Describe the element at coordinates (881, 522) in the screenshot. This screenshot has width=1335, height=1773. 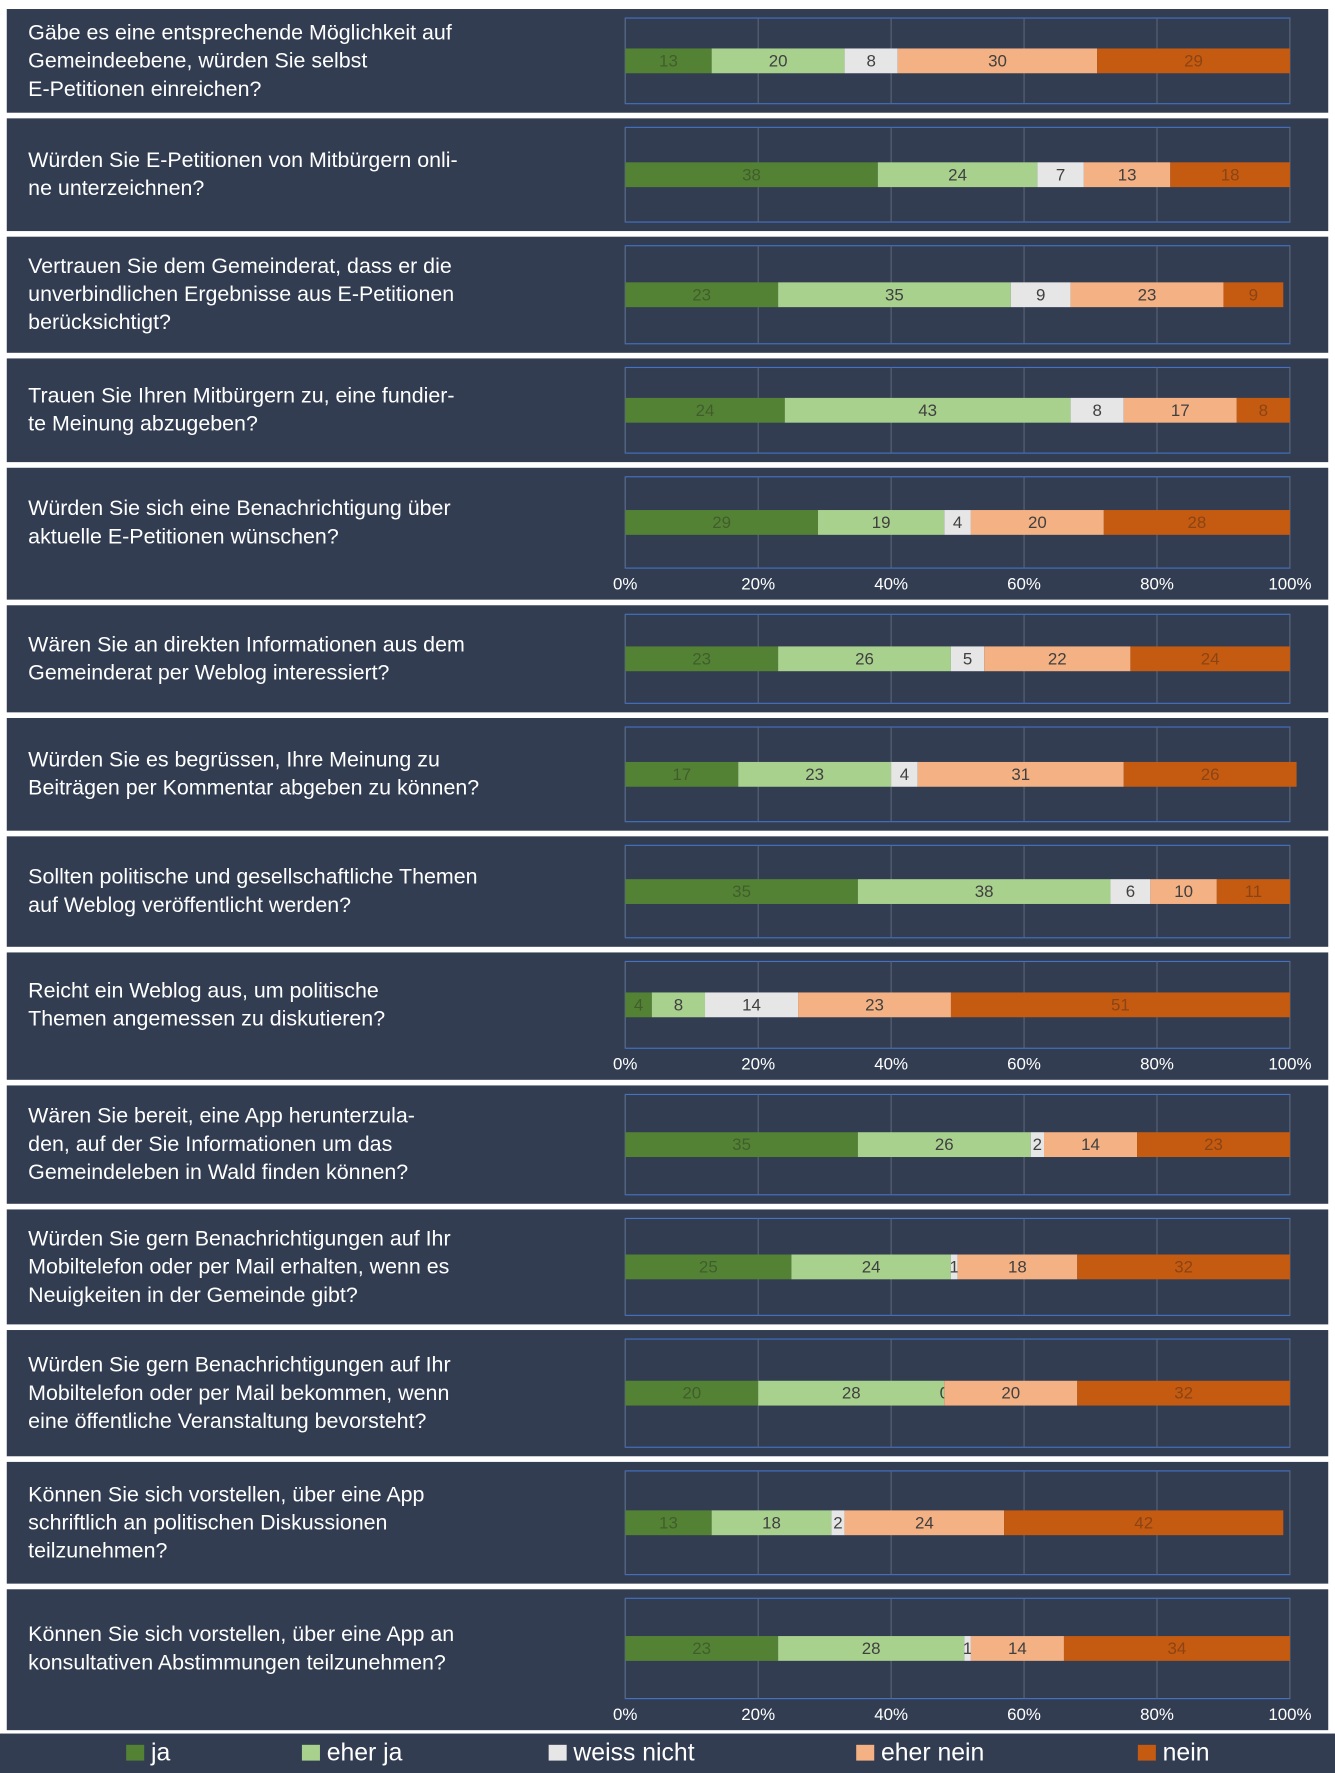
I see `value-label: 19` at that location.